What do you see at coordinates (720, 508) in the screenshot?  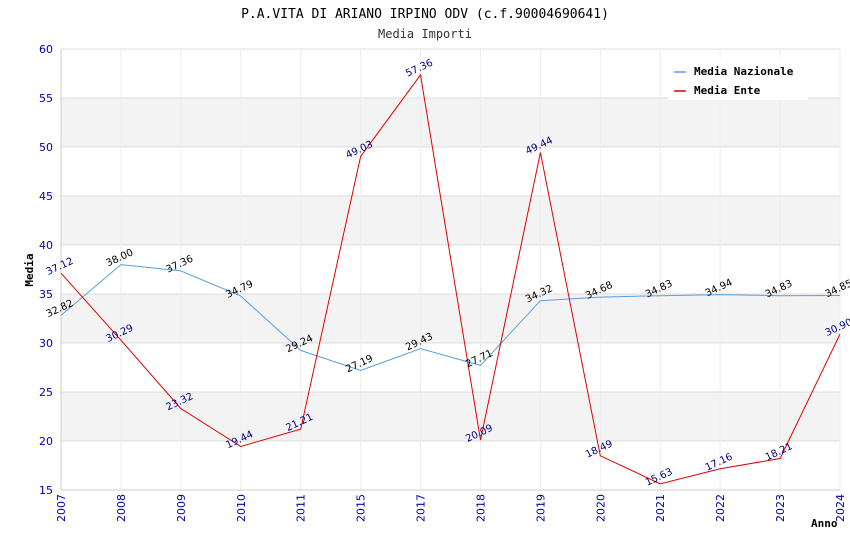 I see `x-tick-label: 2022` at bounding box center [720, 508].